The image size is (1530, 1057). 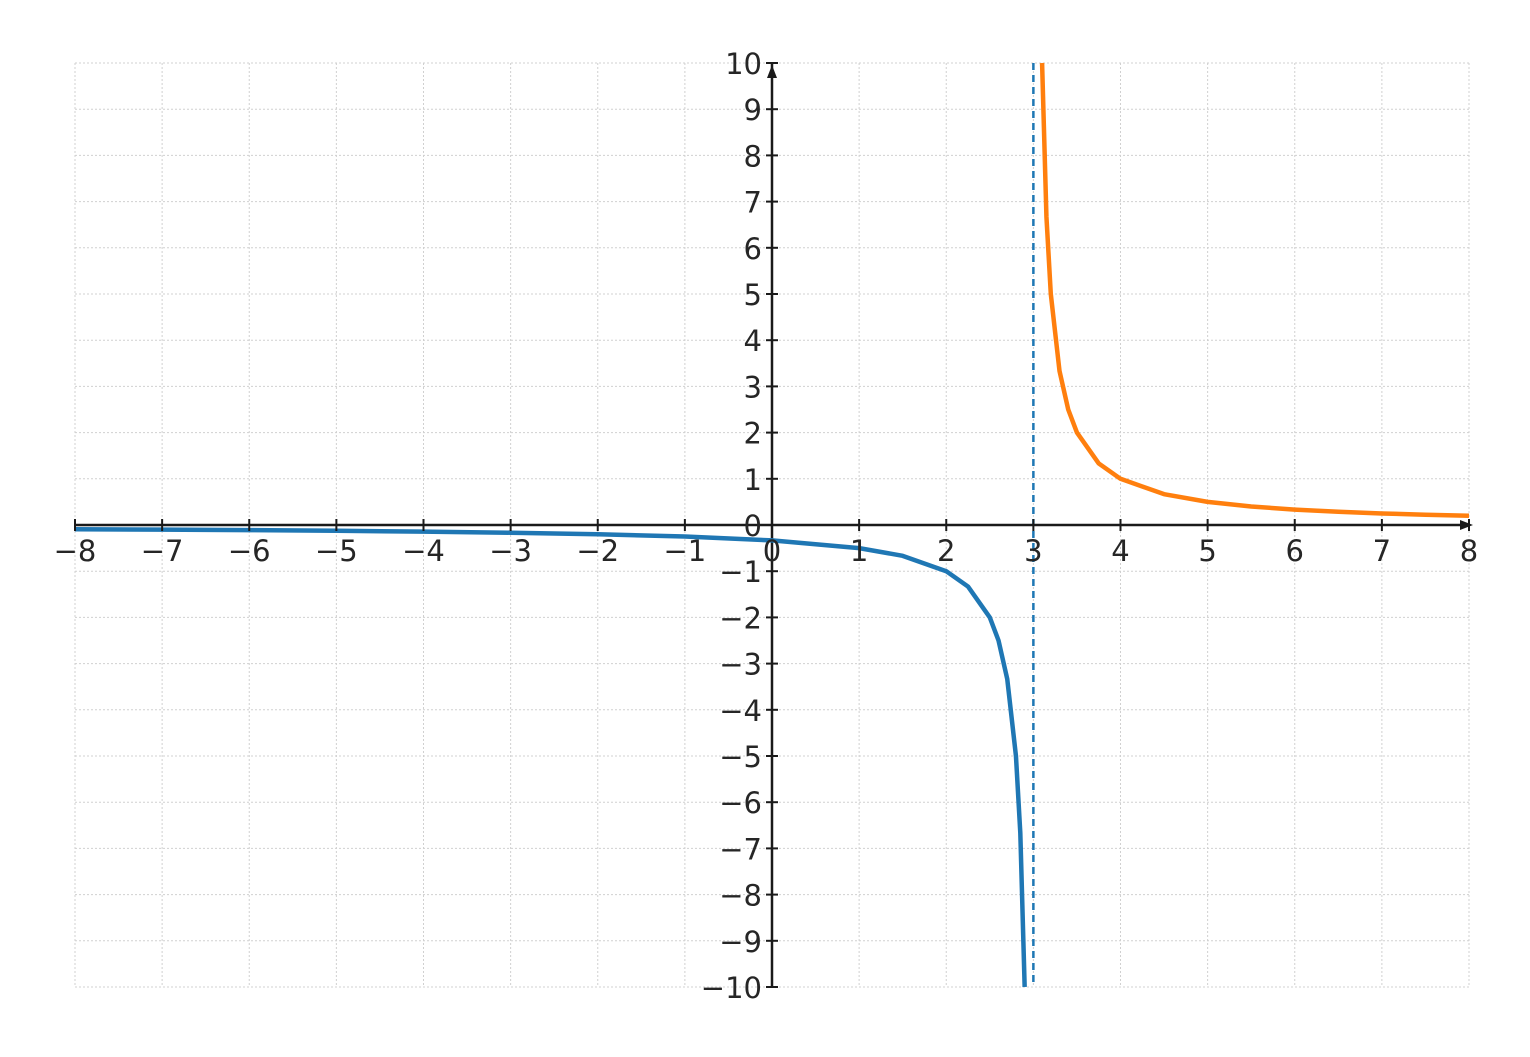 I want to click on y-tick-label: 1, so click(x=753, y=480).